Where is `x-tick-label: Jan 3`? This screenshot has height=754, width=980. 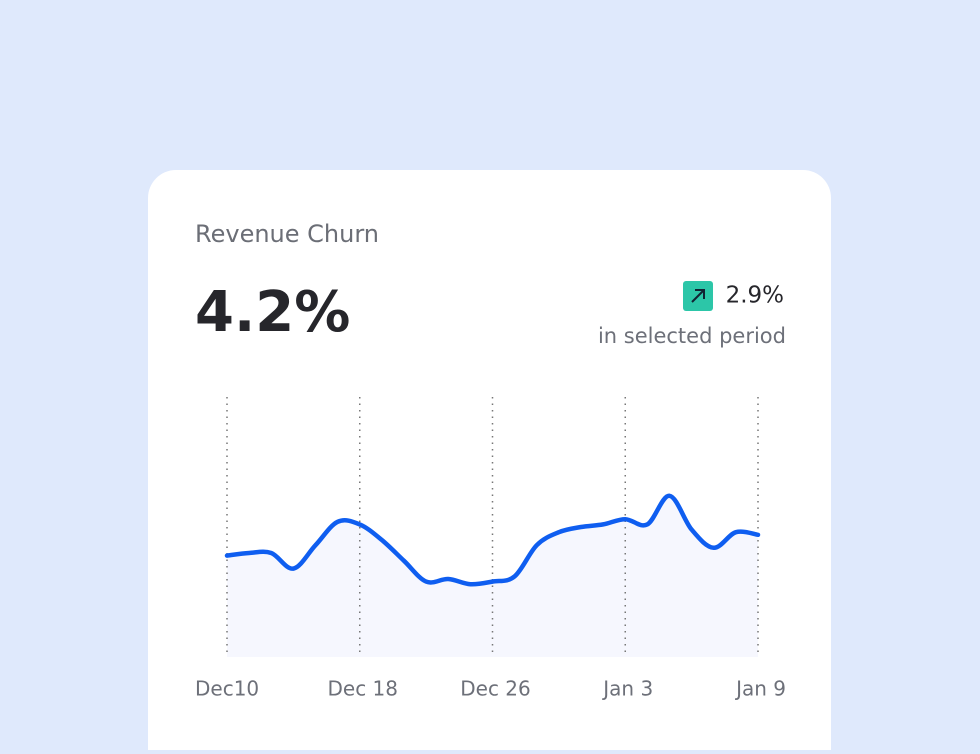 x-tick-label: Jan 3 is located at coordinates (627, 689).